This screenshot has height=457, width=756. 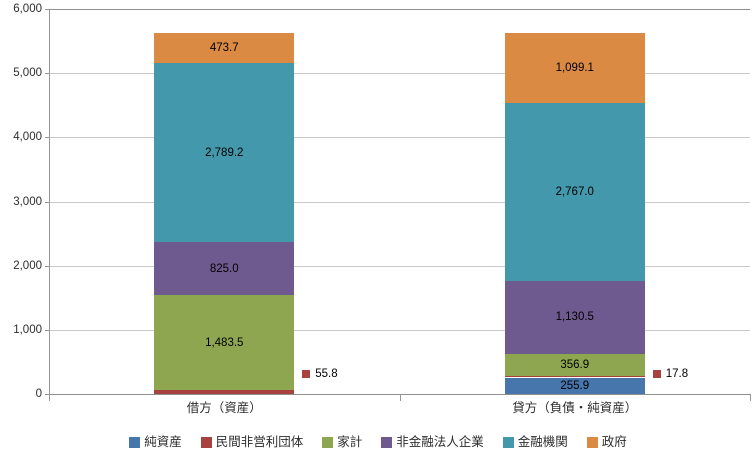 I want to click on legend-item-家計: 家計, so click(x=342, y=442).